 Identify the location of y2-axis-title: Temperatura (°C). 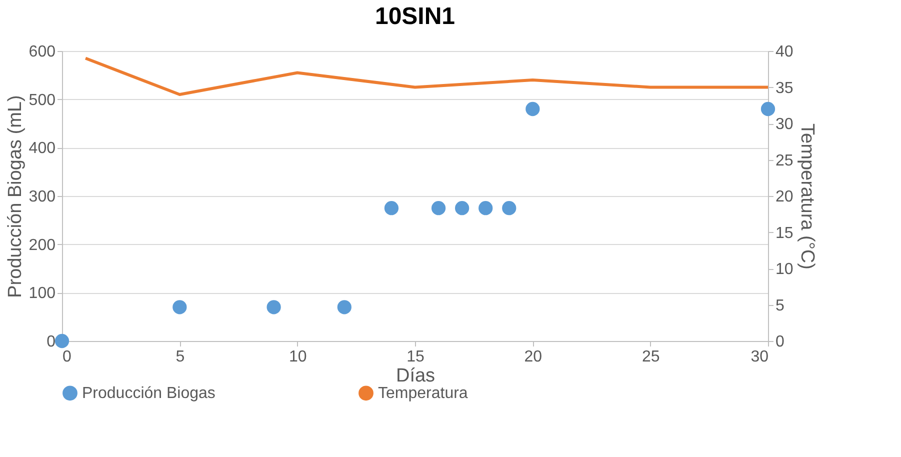
(807, 197).